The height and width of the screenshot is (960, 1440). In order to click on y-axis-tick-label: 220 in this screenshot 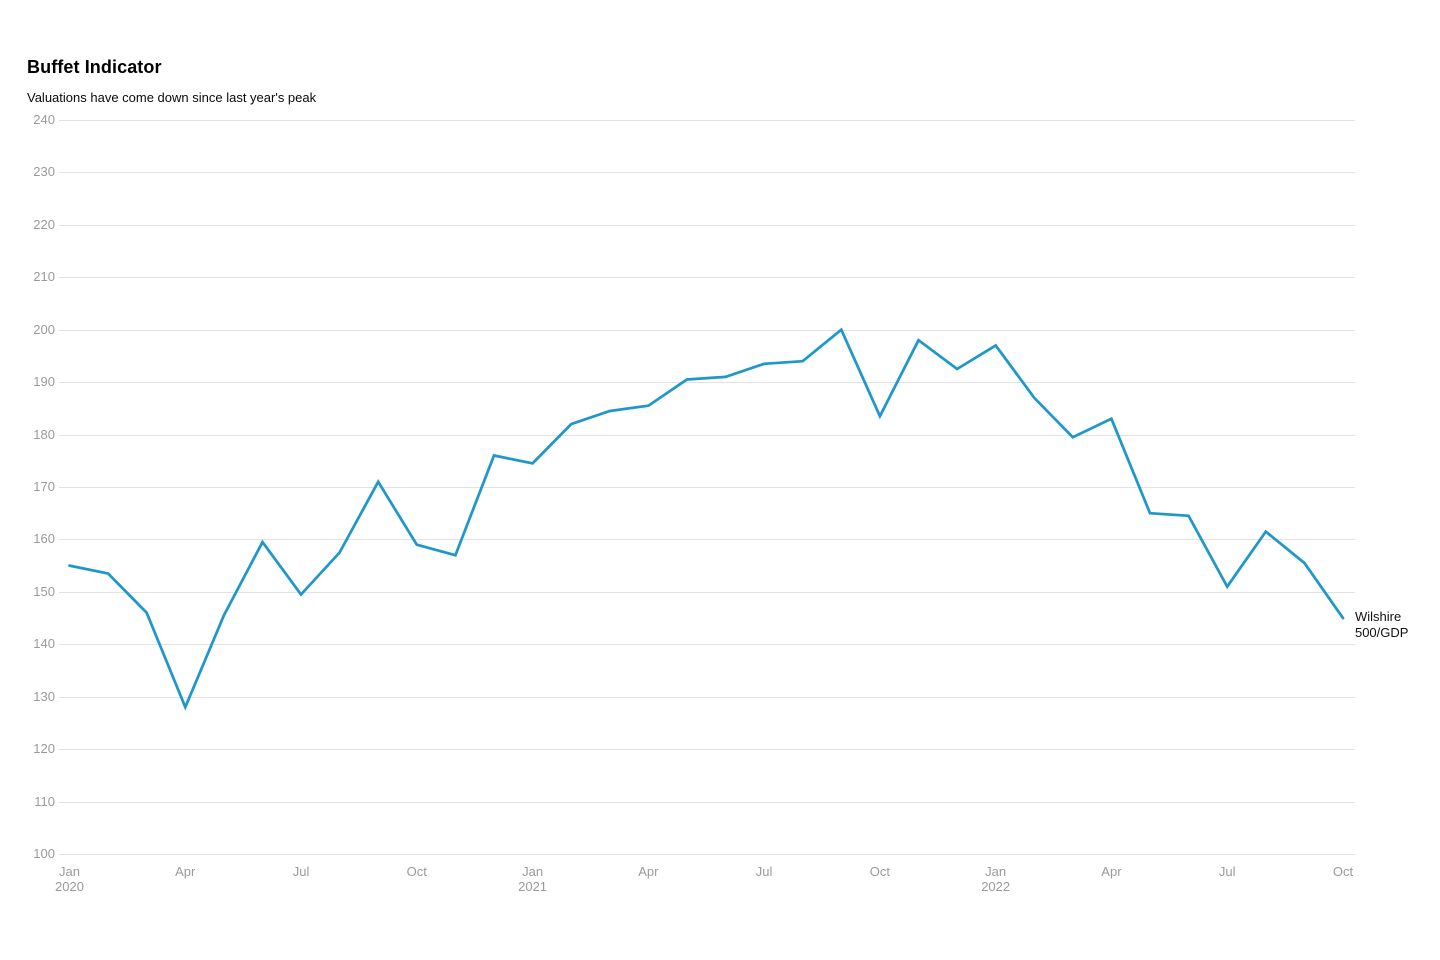, I will do `click(44, 224)`.